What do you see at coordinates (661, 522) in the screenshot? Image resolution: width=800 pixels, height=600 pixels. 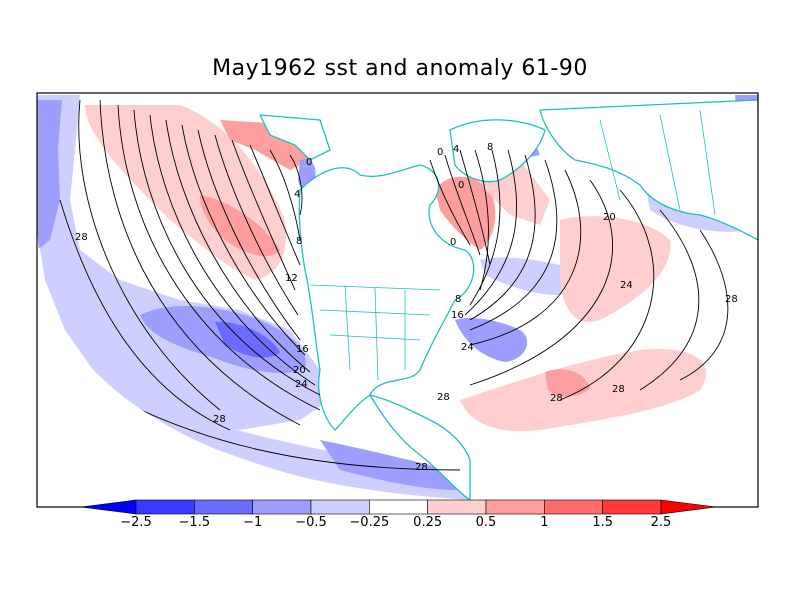 I see `colorbar-tick-label: 2.5` at bounding box center [661, 522].